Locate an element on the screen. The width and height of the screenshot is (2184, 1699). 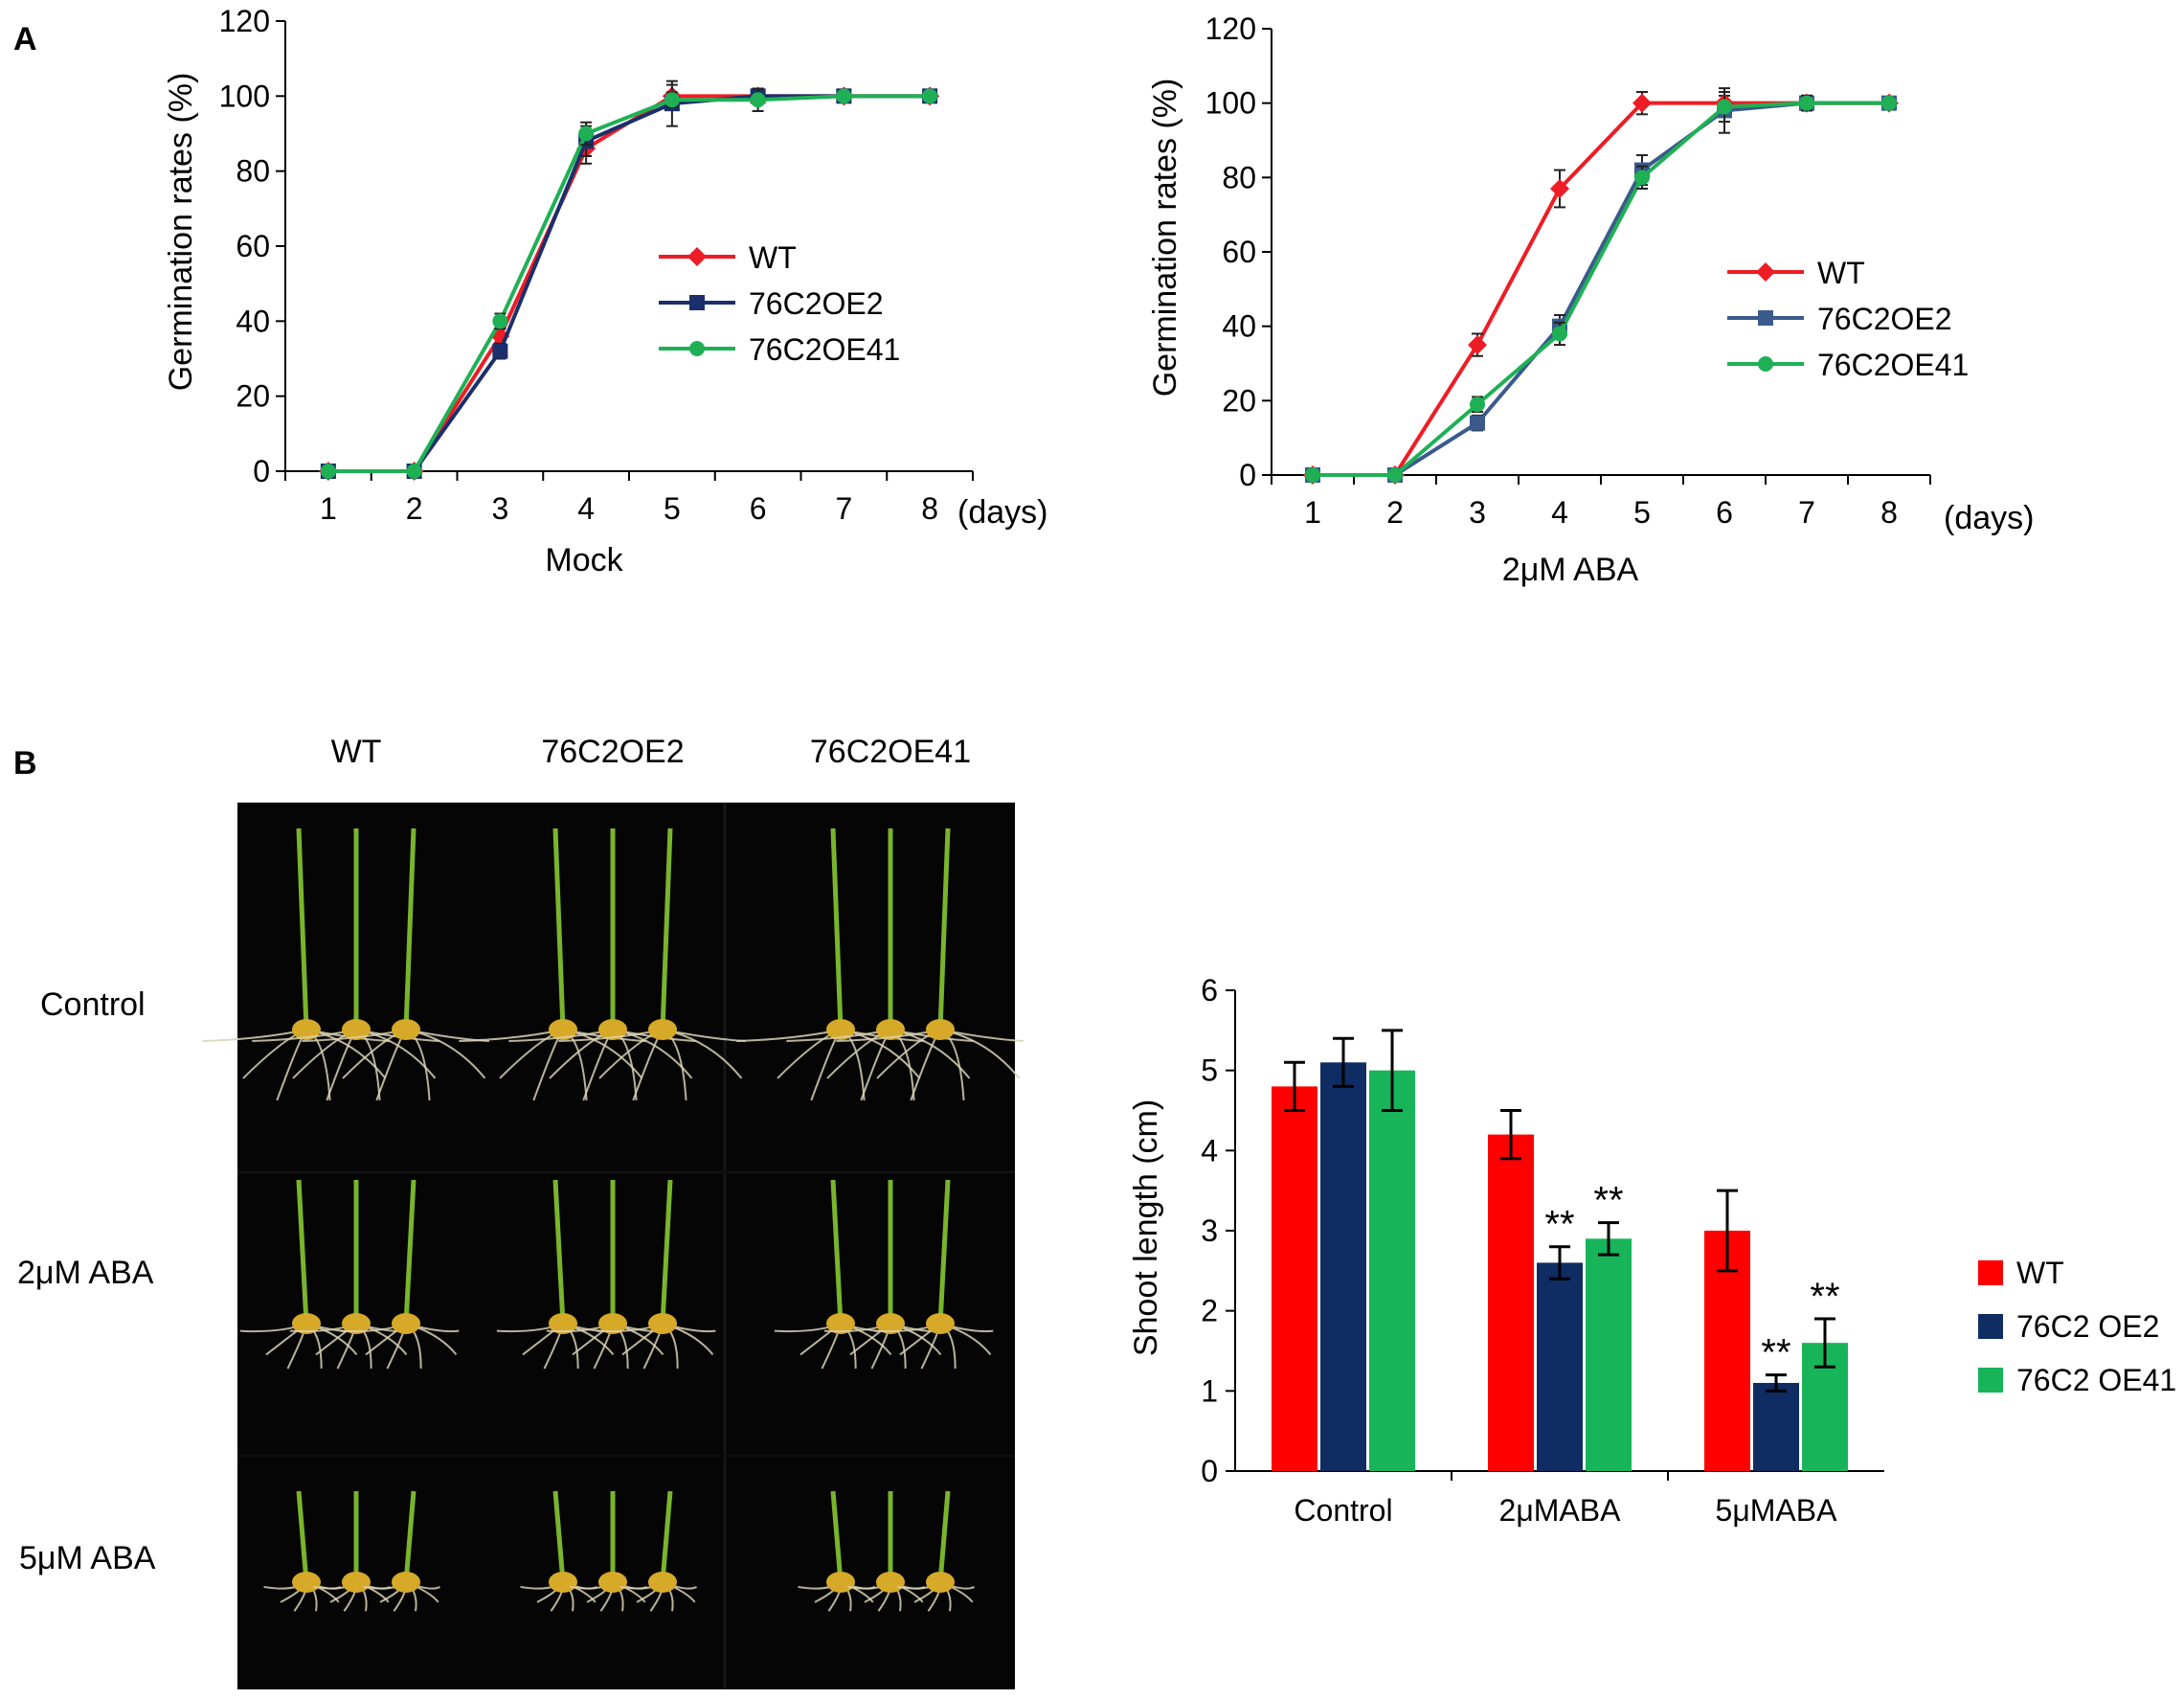
y-tick-label: 4 is located at coordinates (1209, 1150).